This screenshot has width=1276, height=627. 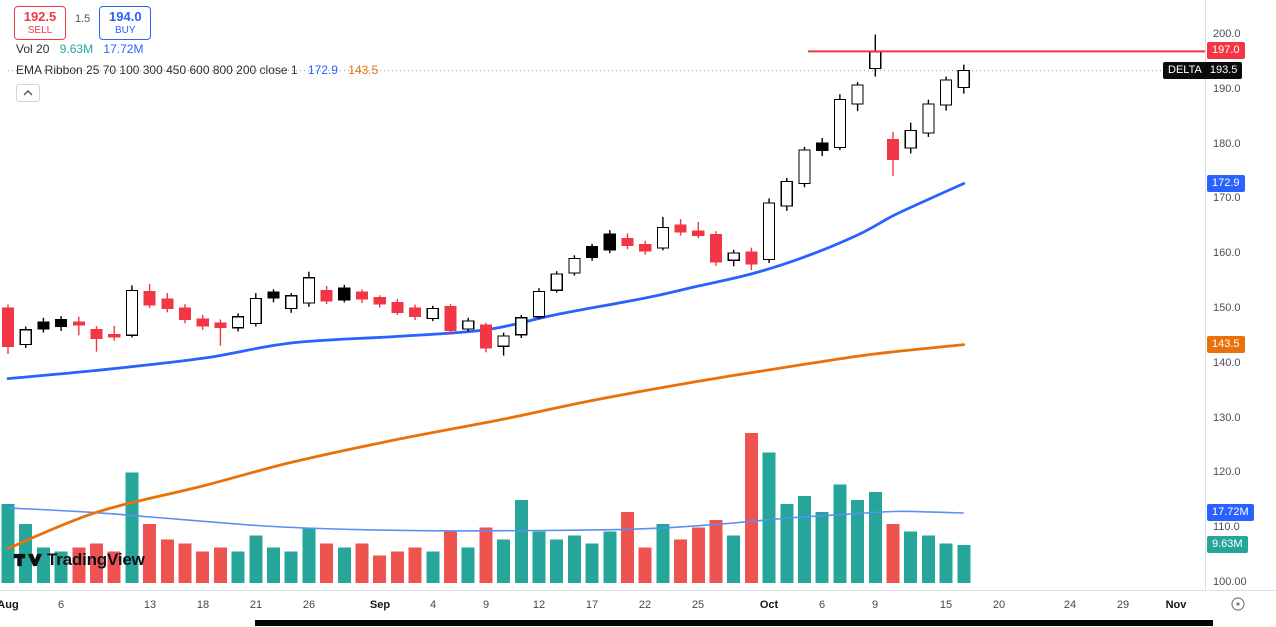 What do you see at coordinates (1227, 253) in the screenshot?
I see `price-tick-label: 160.0` at bounding box center [1227, 253].